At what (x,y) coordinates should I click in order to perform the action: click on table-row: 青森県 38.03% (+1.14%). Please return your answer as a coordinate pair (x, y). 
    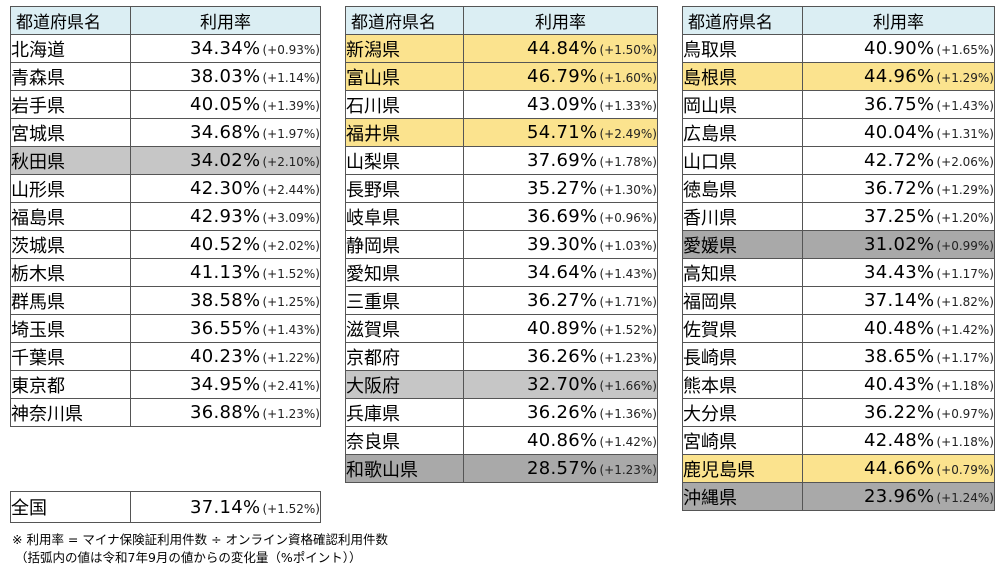
    Looking at the image, I should click on (165, 76).